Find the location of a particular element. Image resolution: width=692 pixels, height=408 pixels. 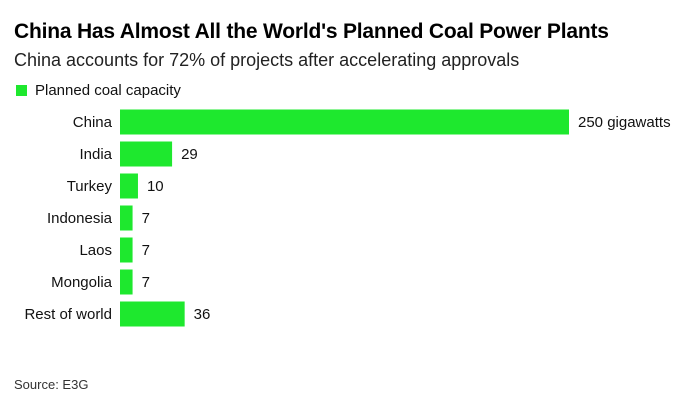

value-label: 250 gigawatts is located at coordinates (624, 122).